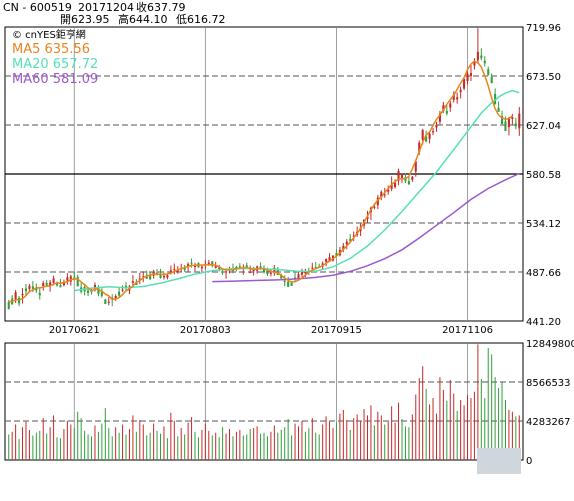 The image size is (574, 501). Describe the element at coordinates (543, 77) in the screenshot. I see `y-tick-label: 673.50` at that location.